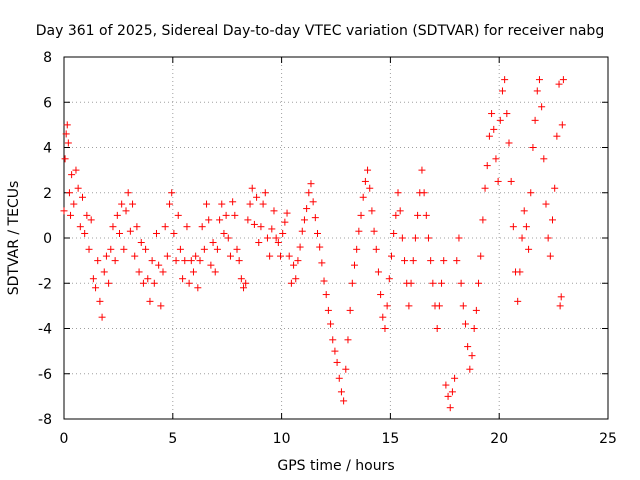 This screenshot has width=640, height=480. Describe the element at coordinates (390, 439) in the screenshot. I see `x-tick-label: 15` at that location.